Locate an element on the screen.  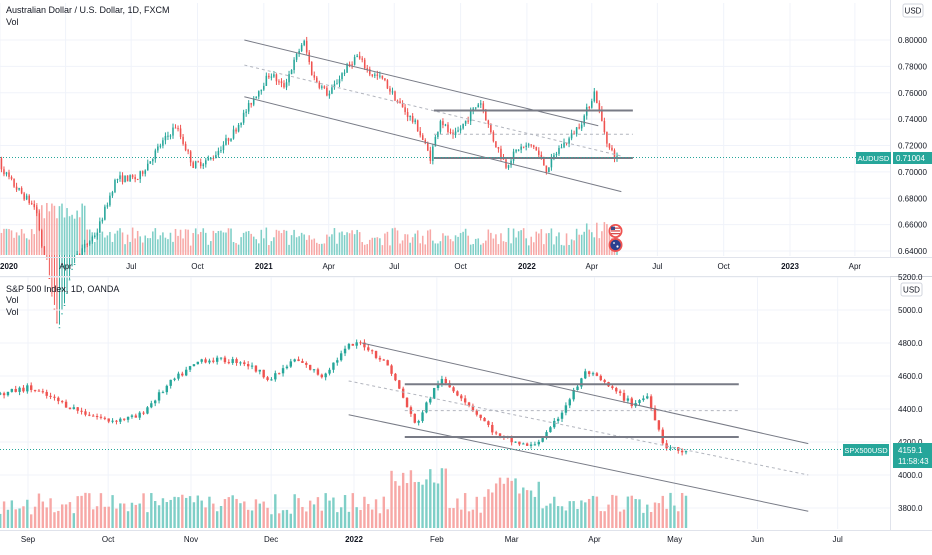
spx-time-axis: Sep Oct Nov Dec 2022 Feb Mar Apr May Jun Jul is located at coordinates (466, 537).